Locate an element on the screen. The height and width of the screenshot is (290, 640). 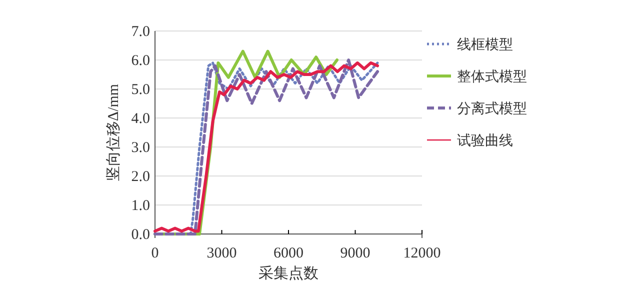
x-tick-label: 6000 is located at coordinates (289, 254).